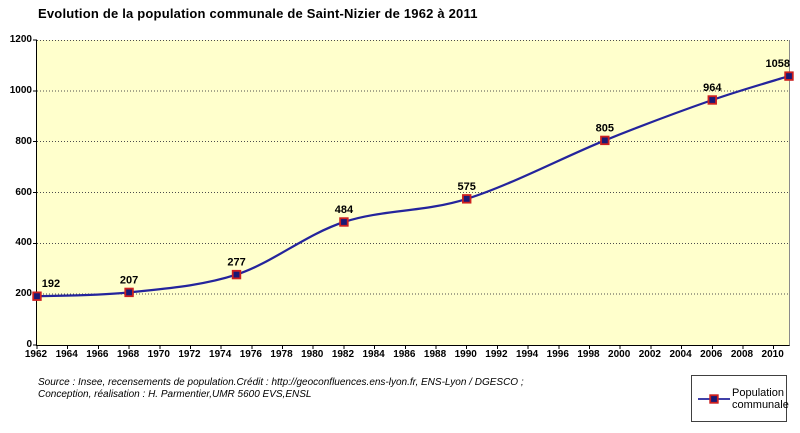 This screenshot has height=433, width=800. What do you see at coordinates (16, 216) in the screenshot?
I see `y-axis-labels: 0 200 400 600 800 1000 1200` at bounding box center [16, 216].